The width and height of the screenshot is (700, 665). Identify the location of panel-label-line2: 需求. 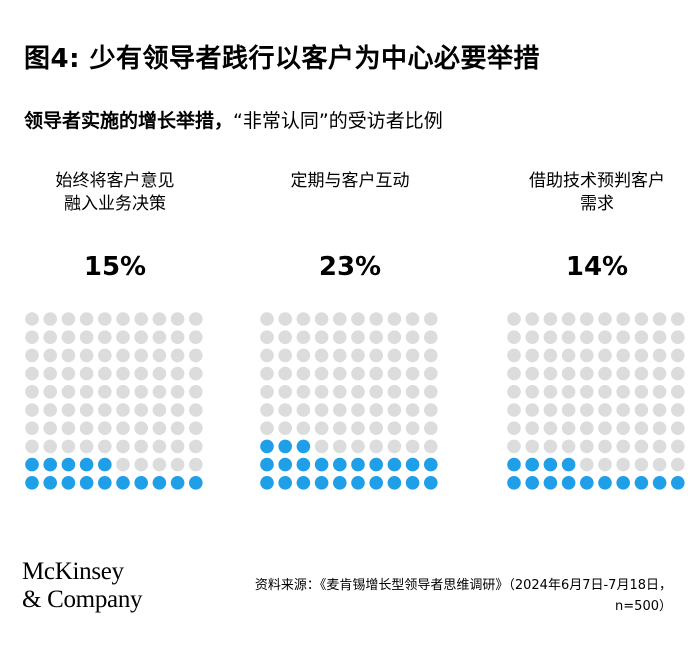
(597, 204).